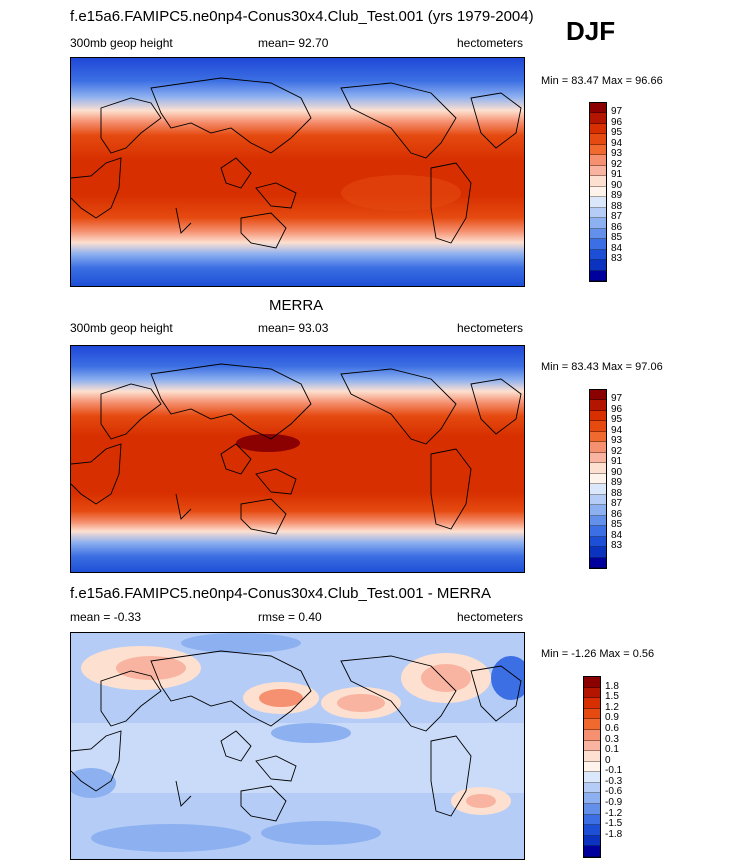 The image size is (733, 866). Describe the element at coordinates (614, 771) in the screenshot. I see `colorbar-label: -0.1` at that location.